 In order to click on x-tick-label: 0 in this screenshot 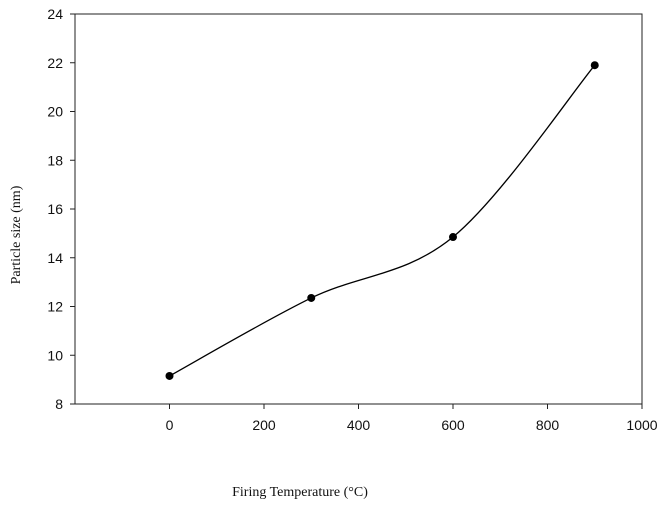, I will do `click(170, 425)`.